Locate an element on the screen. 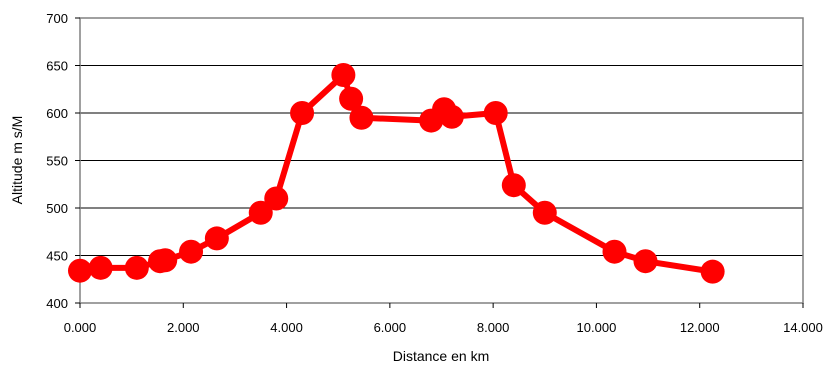  x-tick-label: 0.000 is located at coordinates (80, 327).